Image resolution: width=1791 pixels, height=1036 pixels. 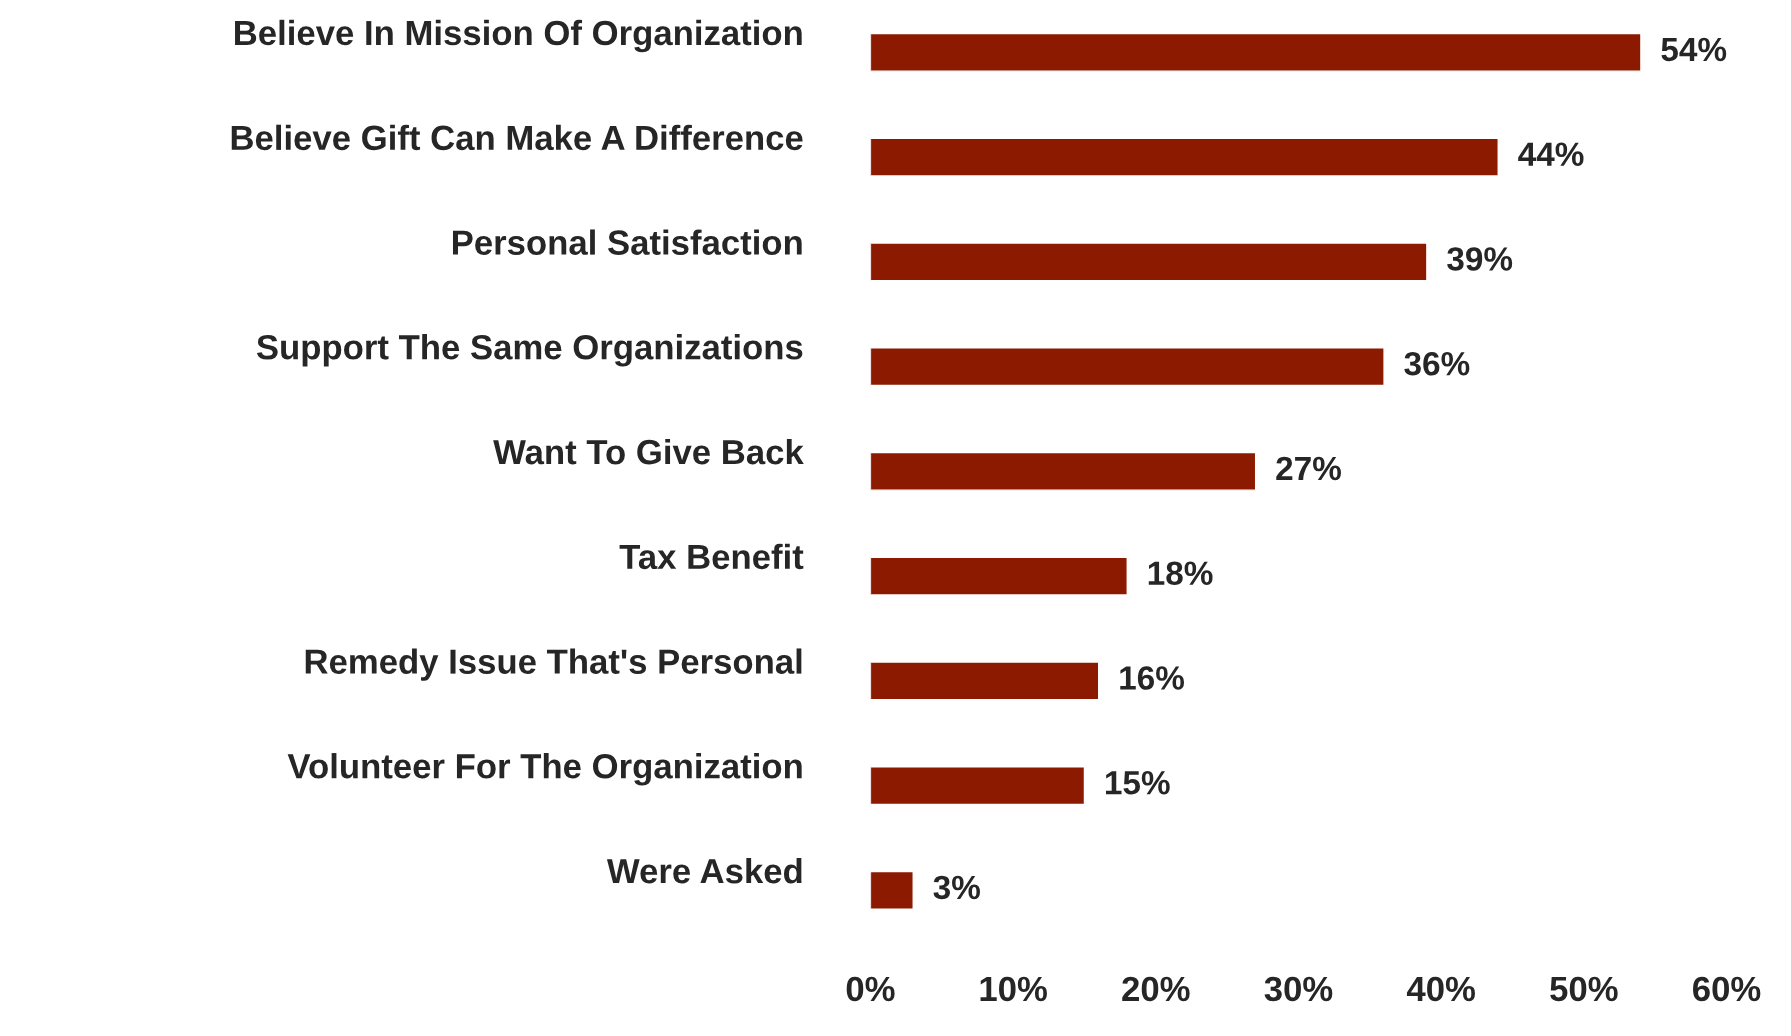 What do you see at coordinates (627, 242) in the screenshot?
I see `y-tick-label: Personal Satisfaction` at bounding box center [627, 242].